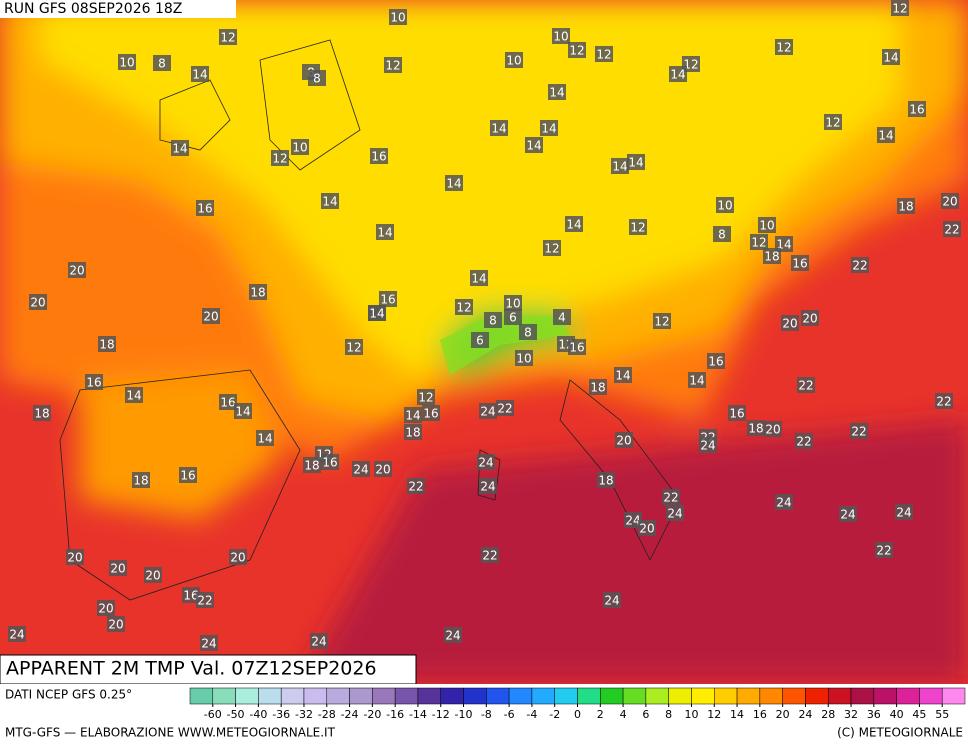 The height and width of the screenshot is (745, 968). Describe the element at coordinates (236, 714) in the screenshot. I see `colorbar-tick-label: -50` at that location.